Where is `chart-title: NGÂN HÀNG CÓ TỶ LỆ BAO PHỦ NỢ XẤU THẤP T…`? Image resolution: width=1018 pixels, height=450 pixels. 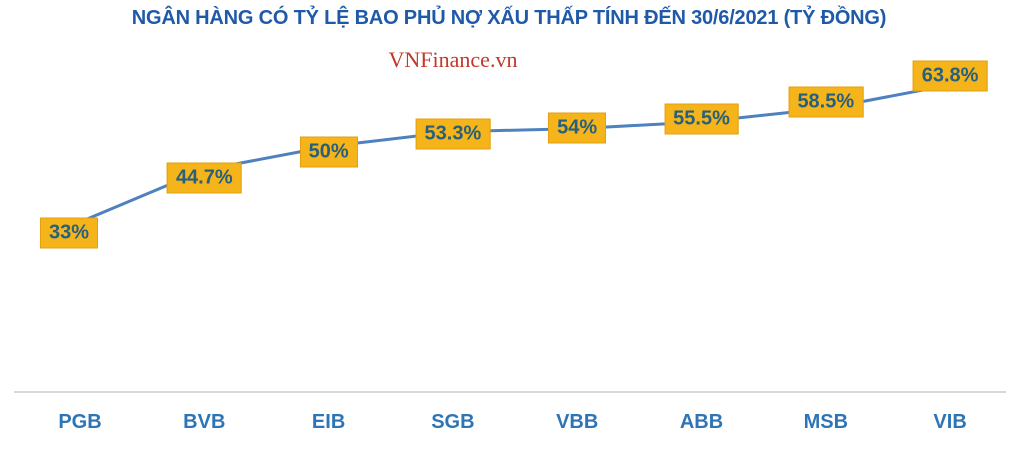 chart-title: NGÂN HÀNG CÓ TỶ LỆ BAO PHỦ NỢ XẤU THẤP T… is located at coordinates (509, 18).